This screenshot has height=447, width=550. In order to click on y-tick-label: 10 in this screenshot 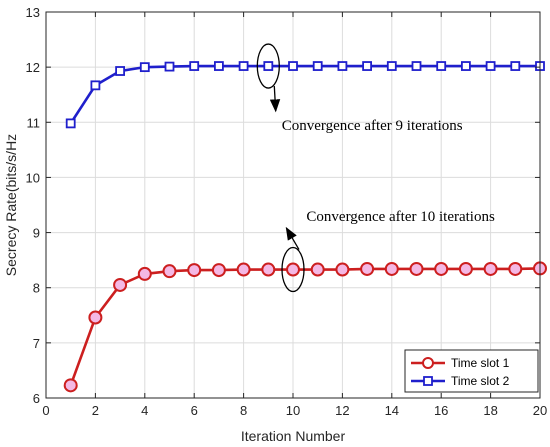, I will do `click(33, 177)`.